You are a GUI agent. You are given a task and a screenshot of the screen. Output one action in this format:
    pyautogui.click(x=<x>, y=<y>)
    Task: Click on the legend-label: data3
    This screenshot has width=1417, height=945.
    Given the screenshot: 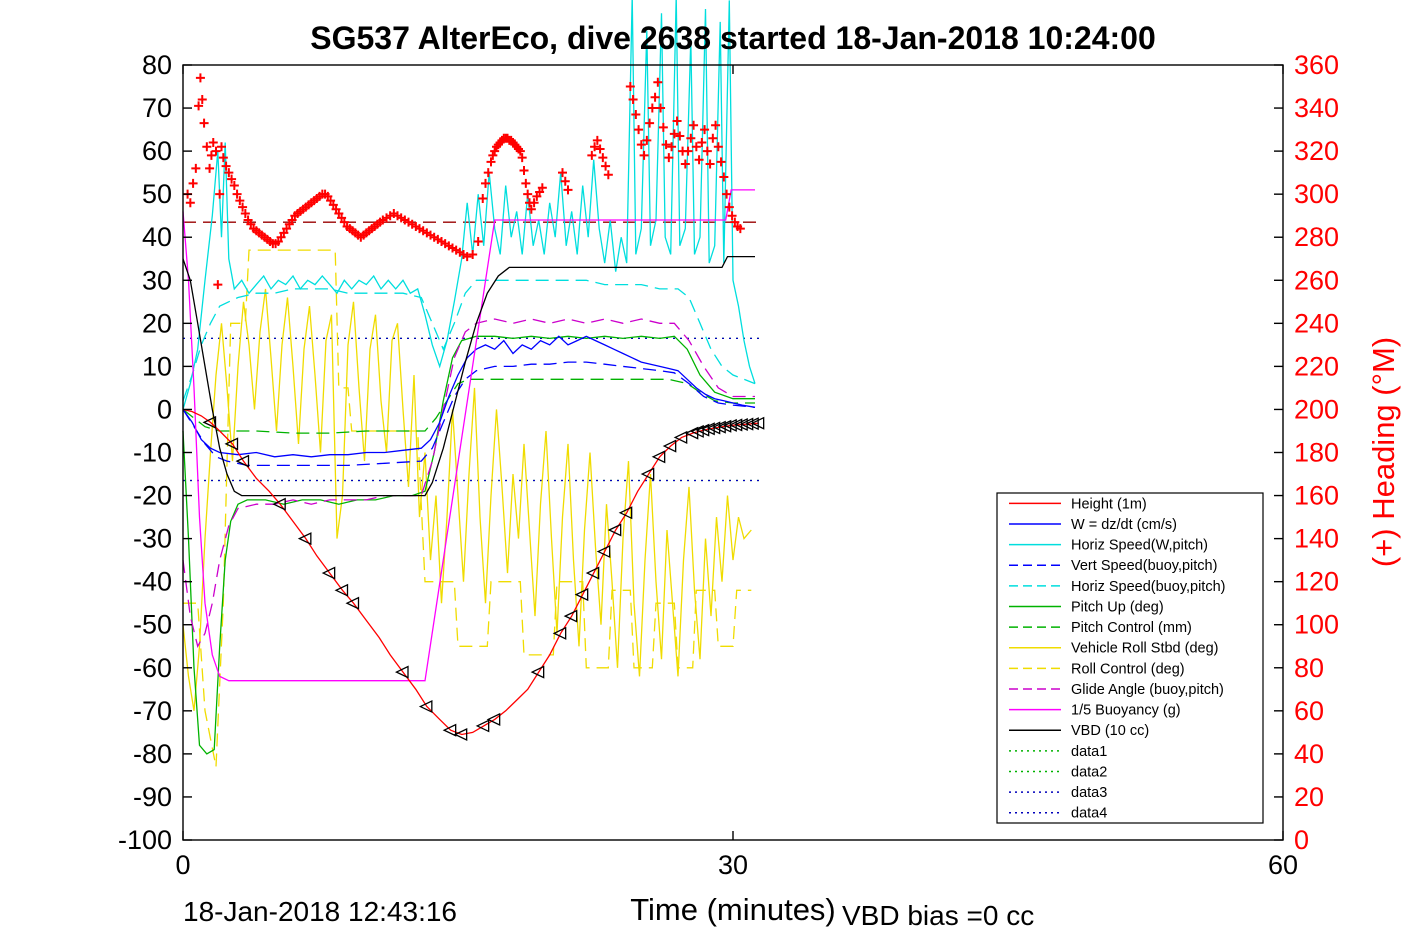 What is the action you would take?
    pyautogui.click(x=1089, y=793)
    